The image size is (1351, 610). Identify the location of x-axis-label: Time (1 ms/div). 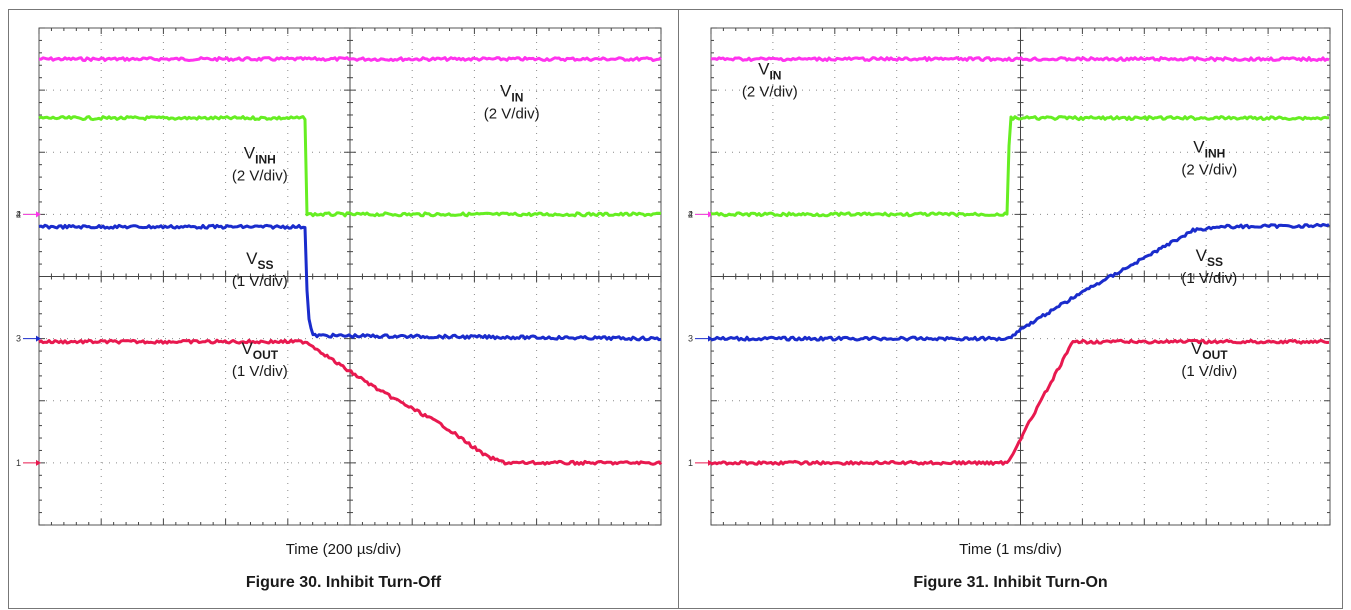
(1010, 549).